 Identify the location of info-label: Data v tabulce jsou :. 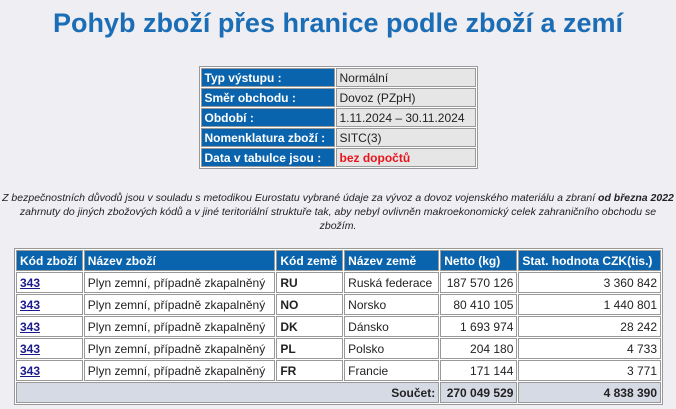
(267, 157).